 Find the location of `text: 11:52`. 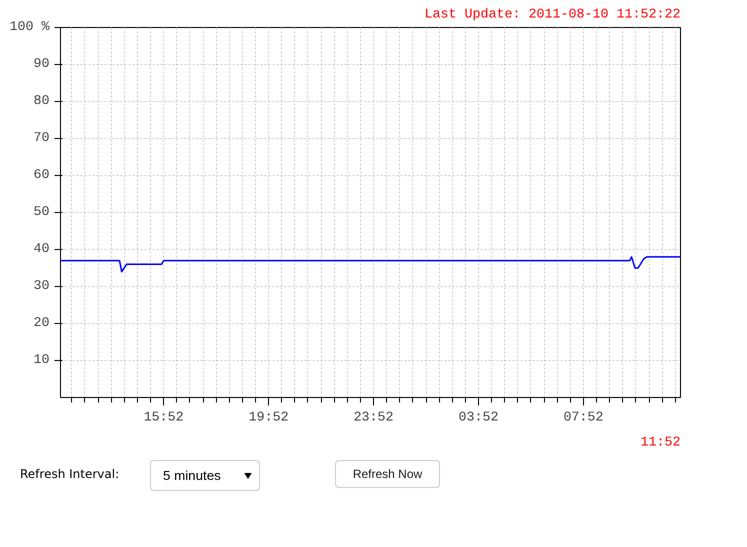

text: 11:52 is located at coordinates (660, 443).